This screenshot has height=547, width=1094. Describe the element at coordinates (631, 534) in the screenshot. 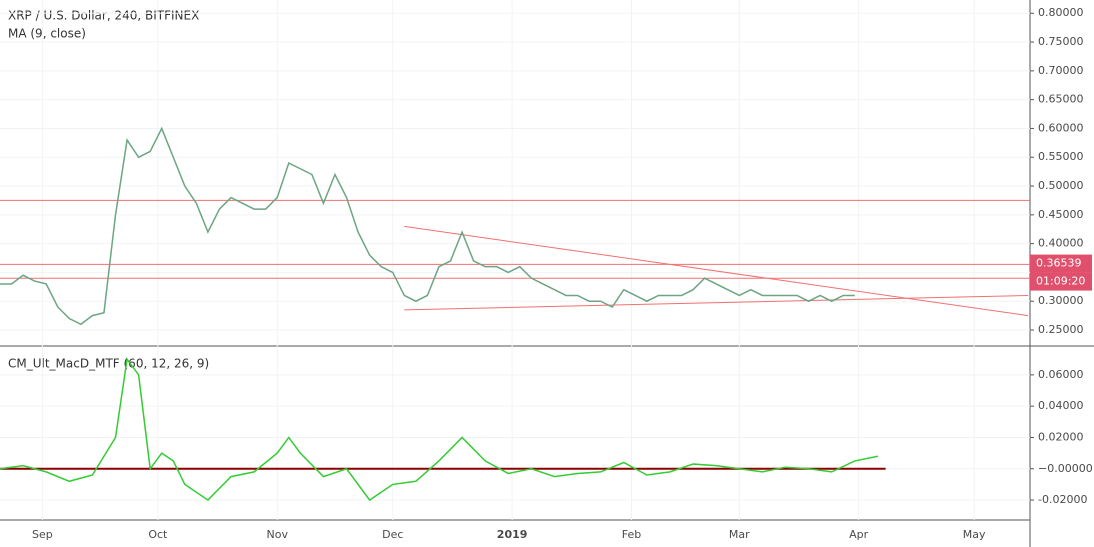

I see `x-tick-label: Feb` at that location.